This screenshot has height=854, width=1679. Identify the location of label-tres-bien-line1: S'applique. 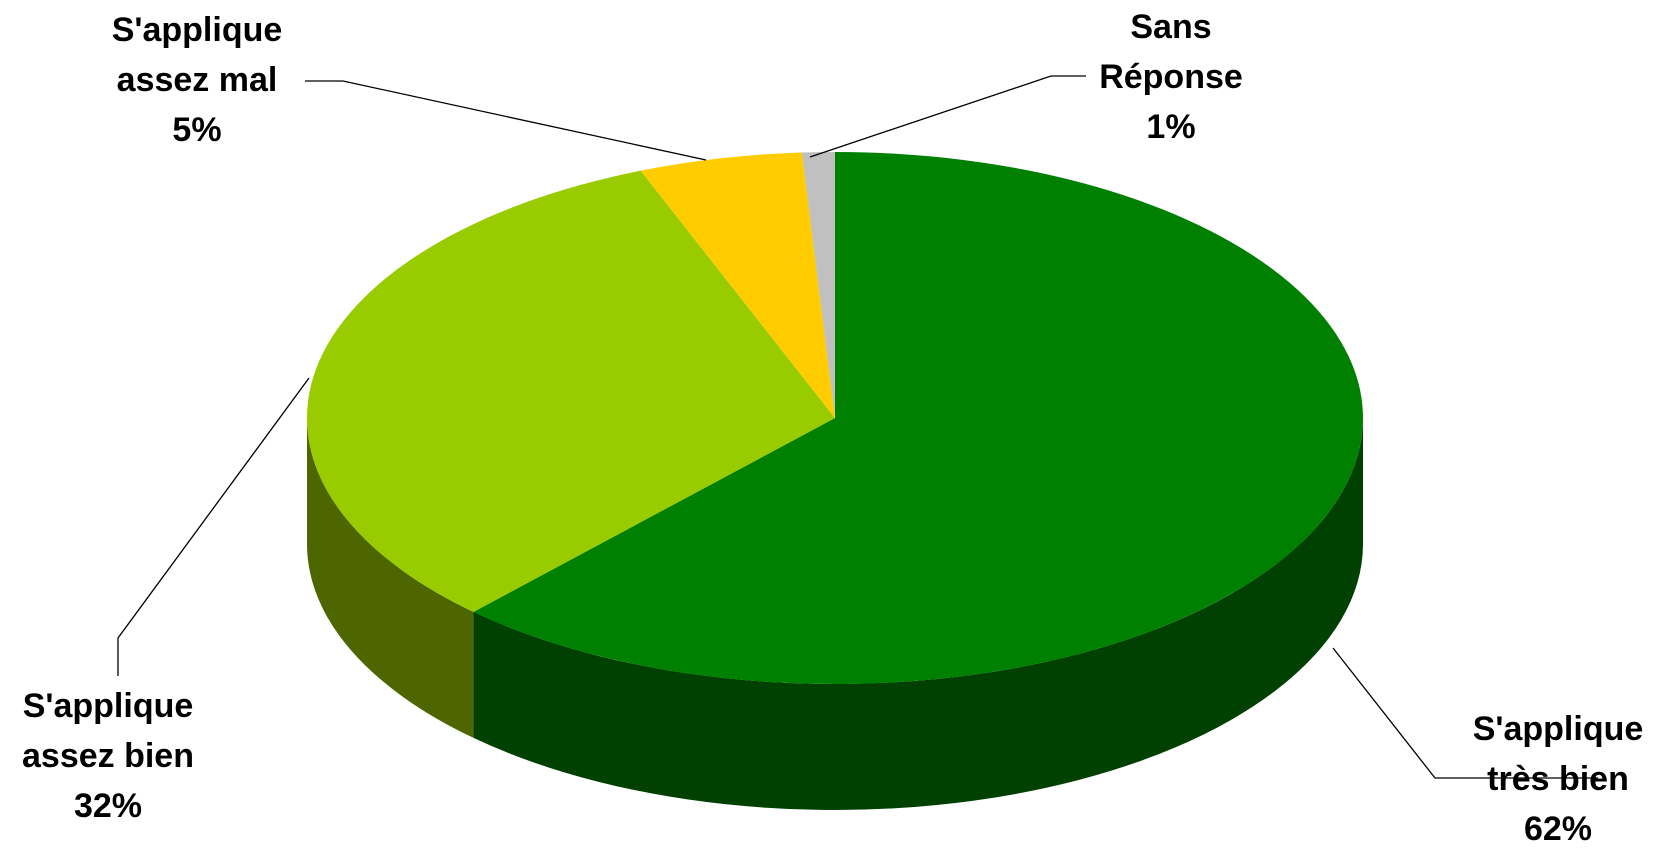
(1558, 729).